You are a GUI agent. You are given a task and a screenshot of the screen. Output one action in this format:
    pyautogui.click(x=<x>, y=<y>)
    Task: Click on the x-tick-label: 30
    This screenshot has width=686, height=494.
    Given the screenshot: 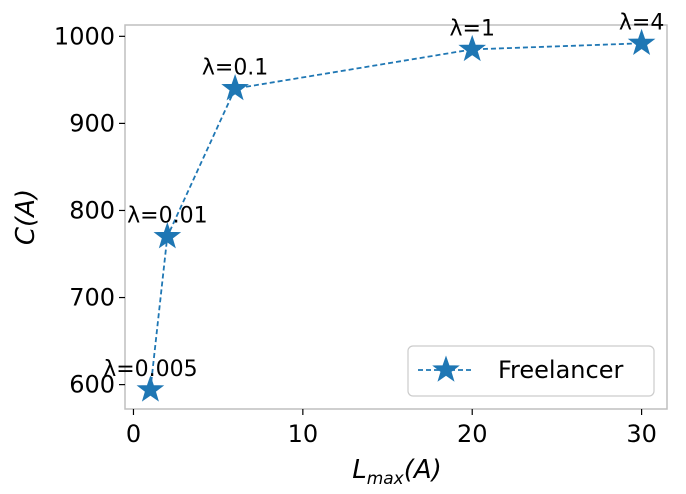 What is the action you would take?
    pyautogui.click(x=641, y=434)
    